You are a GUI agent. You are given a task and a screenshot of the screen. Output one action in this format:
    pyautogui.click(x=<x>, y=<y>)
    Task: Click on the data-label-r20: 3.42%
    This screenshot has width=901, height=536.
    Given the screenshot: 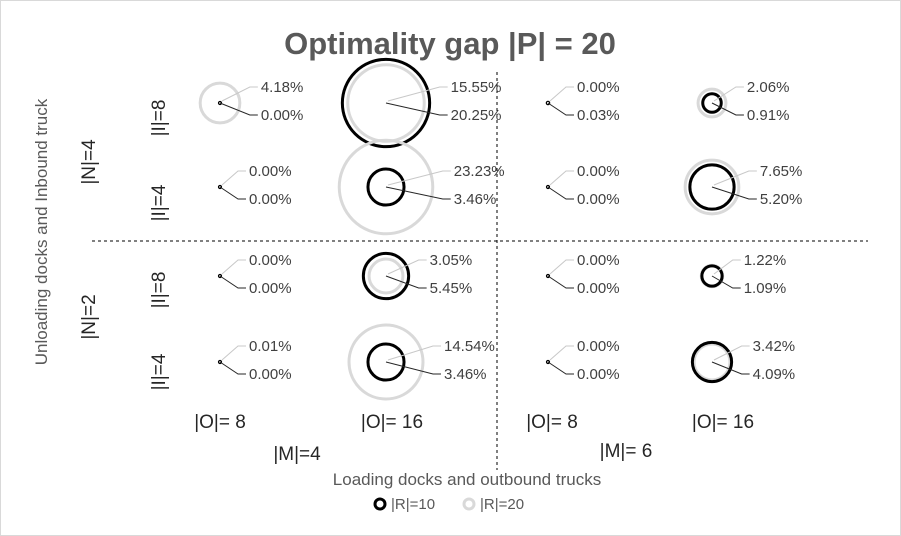 What is the action you would take?
    pyautogui.click(x=774, y=346)
    